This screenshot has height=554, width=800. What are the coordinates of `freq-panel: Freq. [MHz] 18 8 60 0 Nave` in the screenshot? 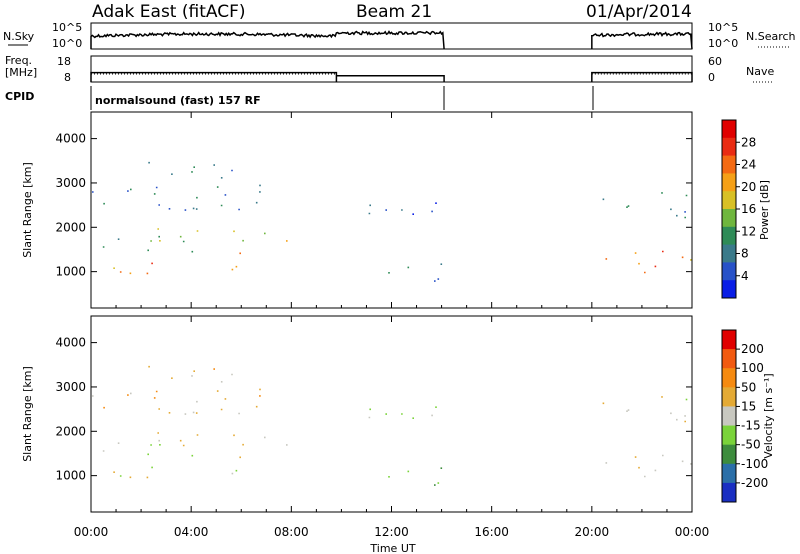 It's located at (389, 69).